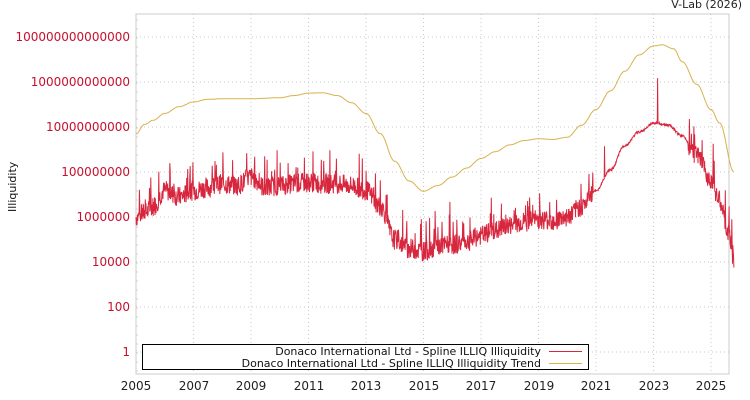 This screenshot has width=750, height=400. Describe the element at coordinates (110, 262) in the screenshot. I see `y-tick-label: 10000` at that location.